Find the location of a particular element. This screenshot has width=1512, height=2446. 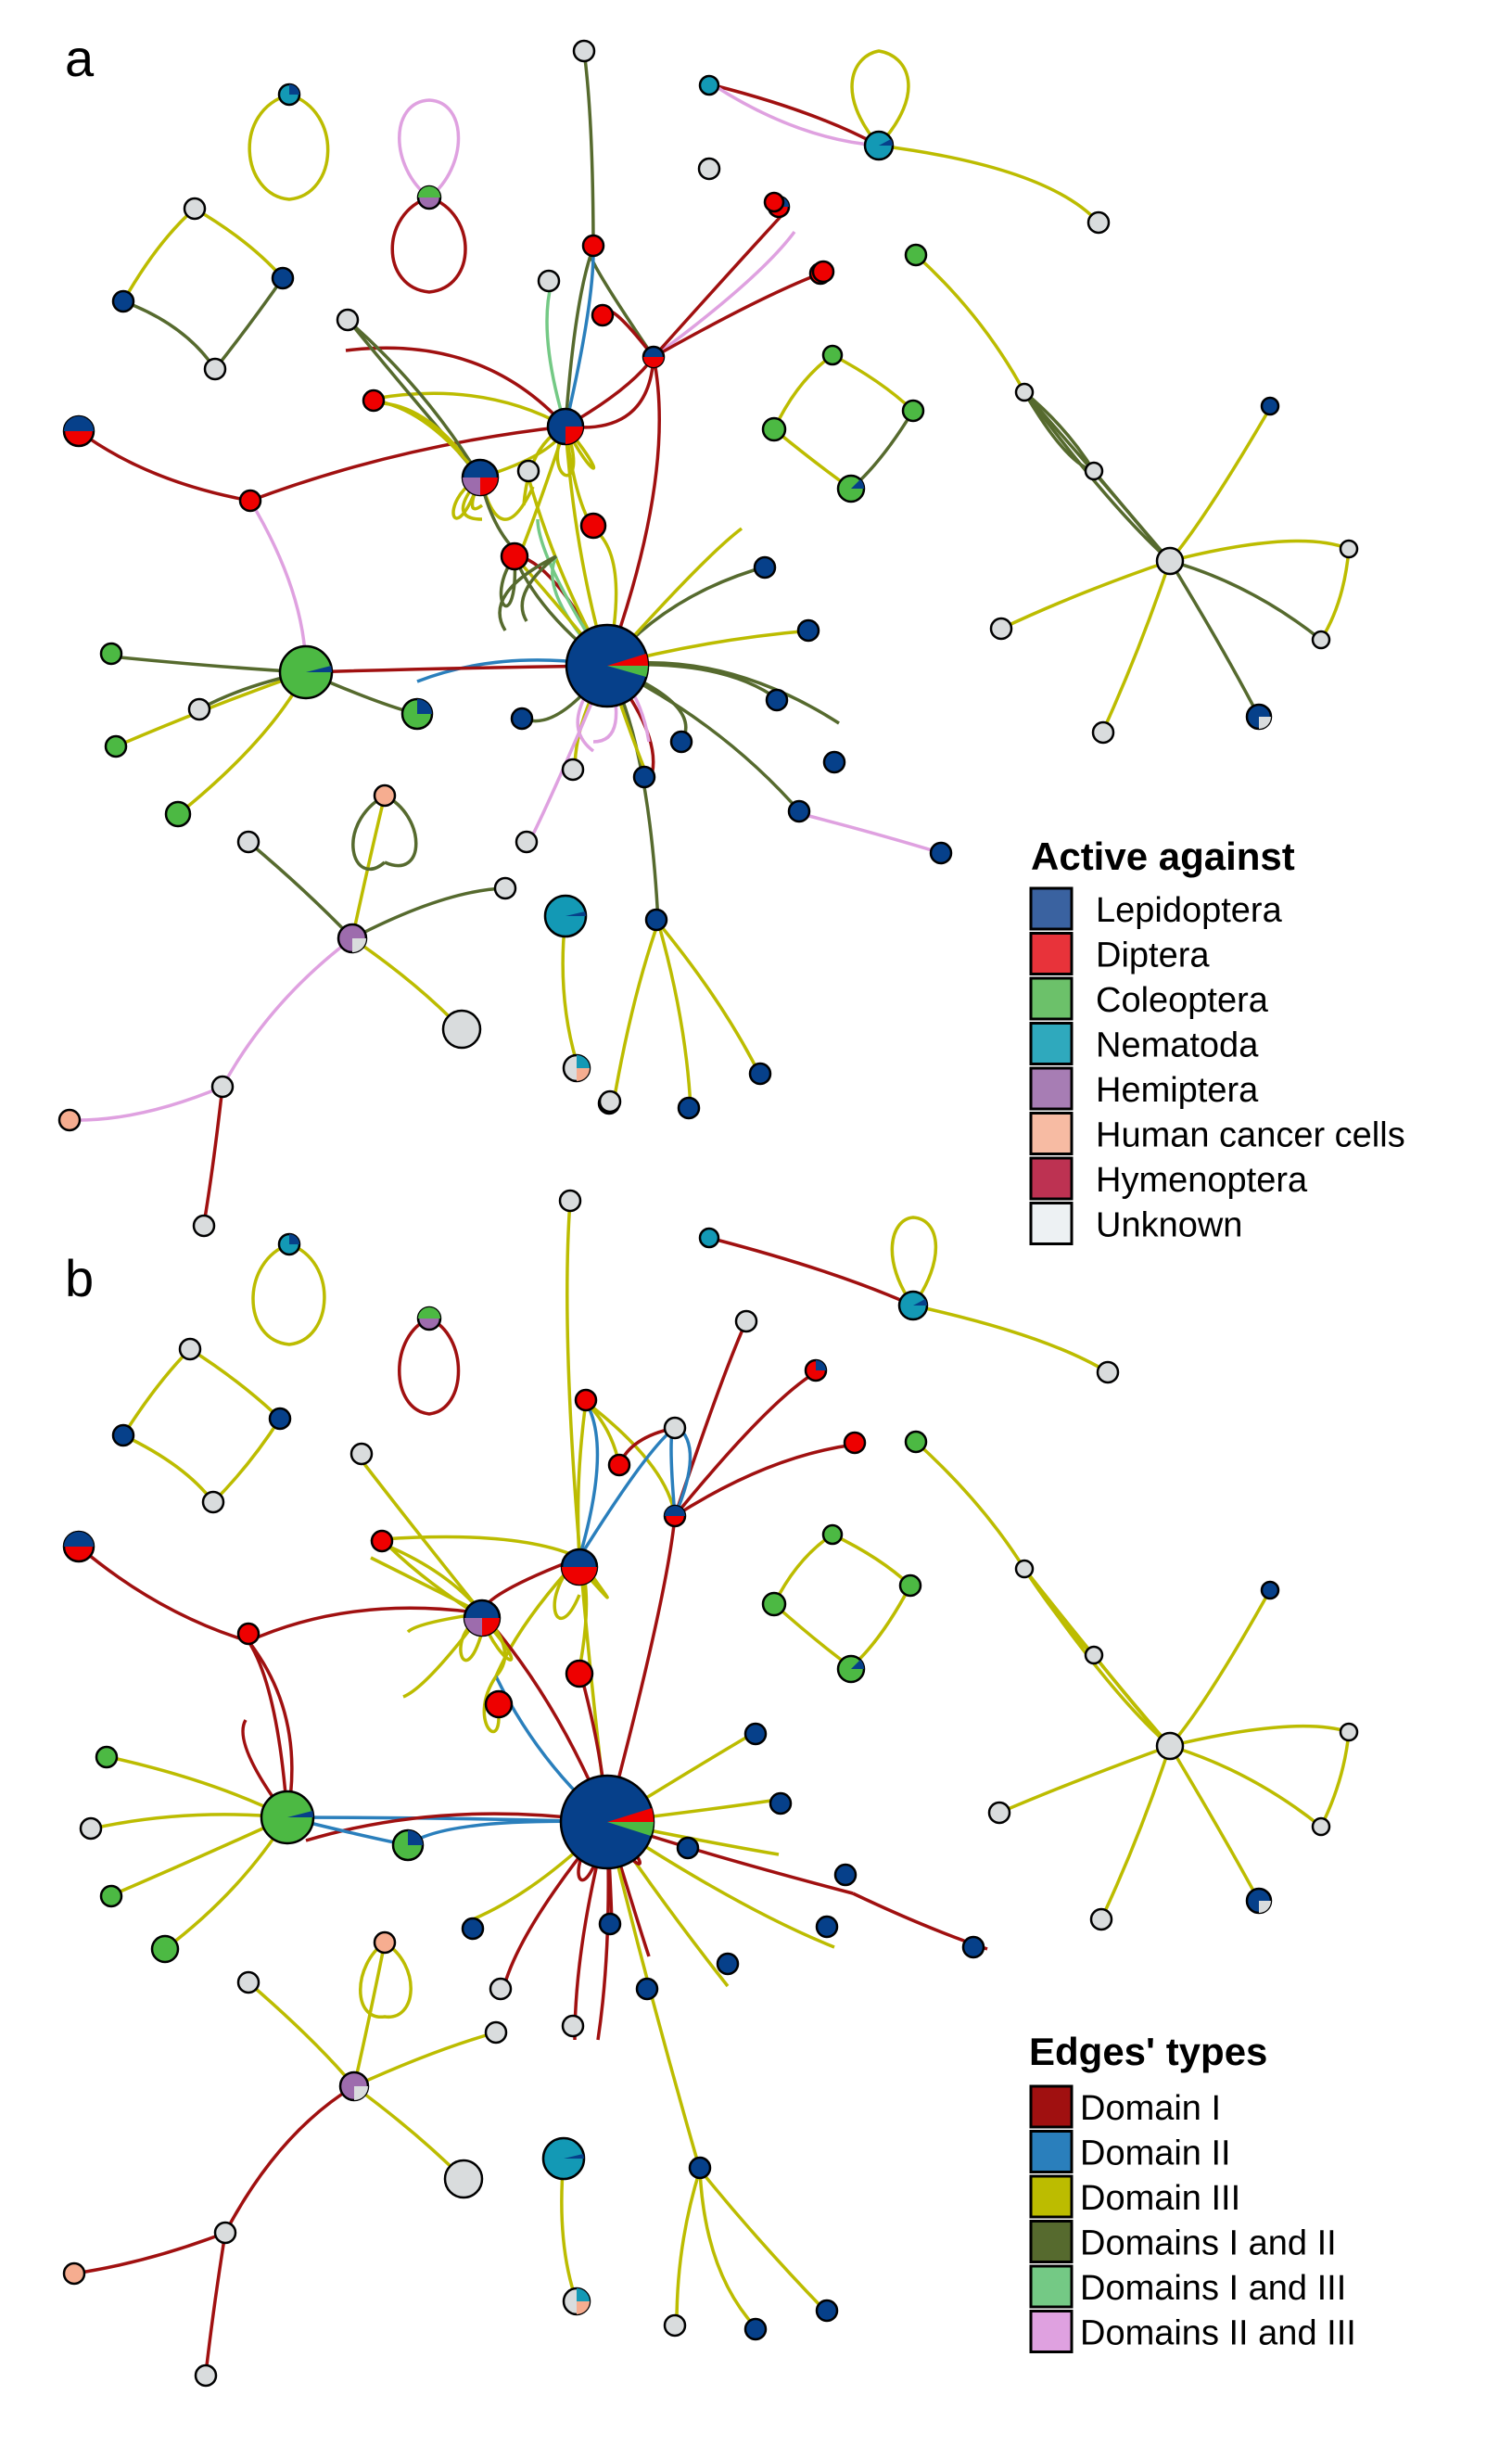

legend-item: Hymenoptera is located at coordinates (1168, 1179).